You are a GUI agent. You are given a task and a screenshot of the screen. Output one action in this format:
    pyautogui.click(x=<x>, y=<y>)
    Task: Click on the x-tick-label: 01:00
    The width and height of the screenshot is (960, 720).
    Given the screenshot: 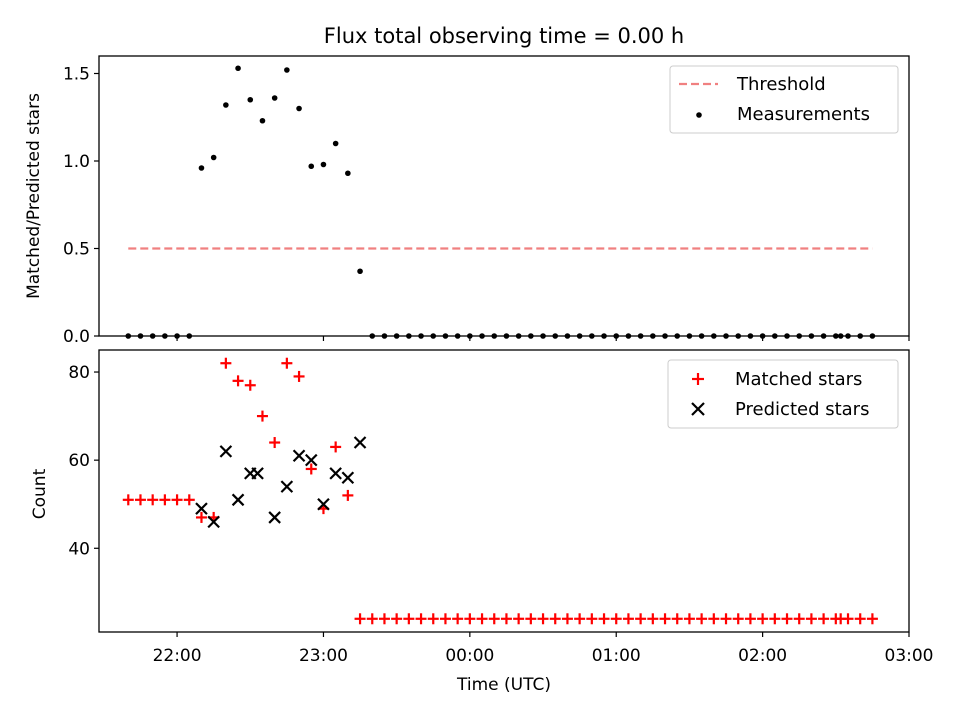 What is the action you would take?
    pyautogui.click(x=616, y=656)
    